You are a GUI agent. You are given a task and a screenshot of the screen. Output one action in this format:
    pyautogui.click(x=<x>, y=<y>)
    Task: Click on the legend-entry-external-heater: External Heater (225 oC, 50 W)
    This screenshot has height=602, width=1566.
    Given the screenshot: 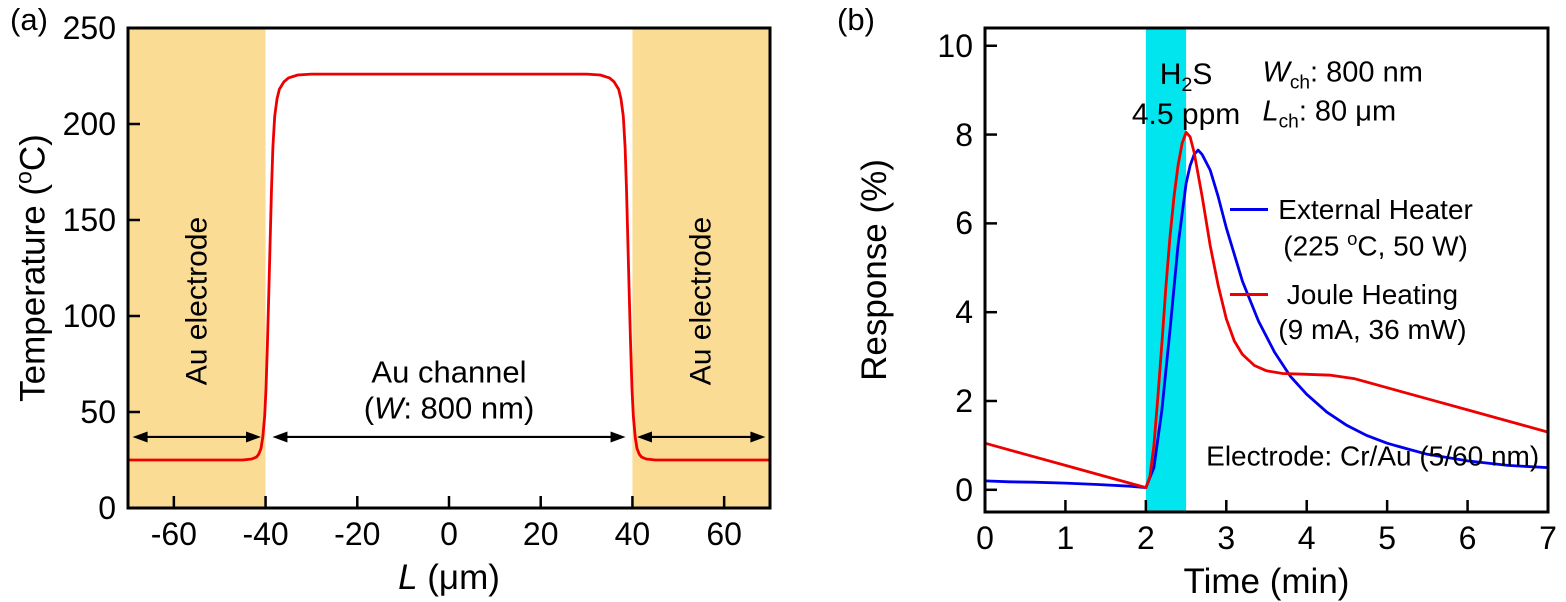 What is the action you would take?
    pyautogui.click(x=1351, y=227)
    